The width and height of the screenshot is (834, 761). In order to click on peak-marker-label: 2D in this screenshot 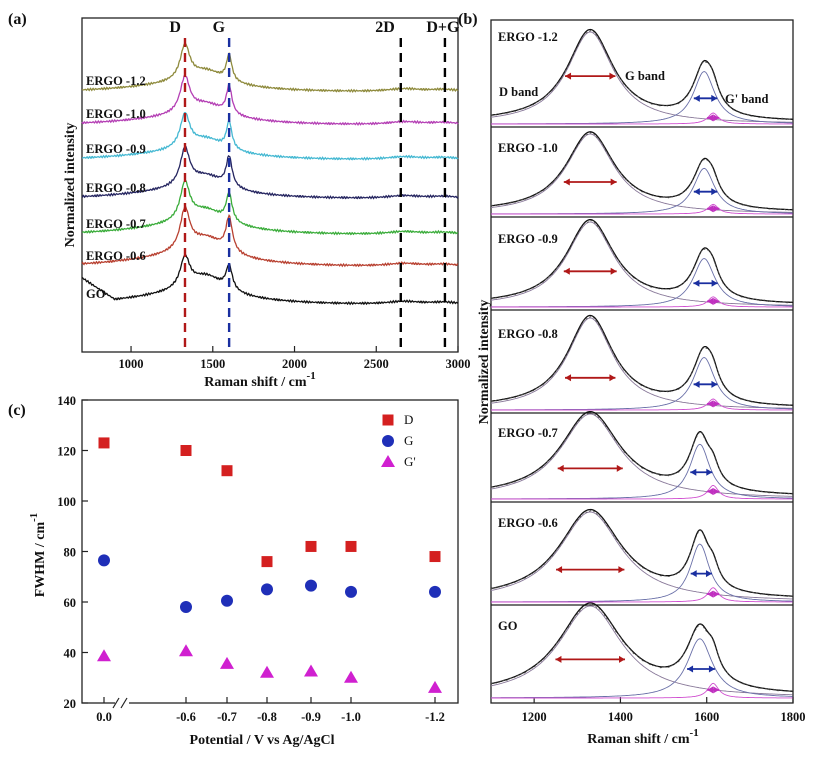, I will do `click(385, 27)`.